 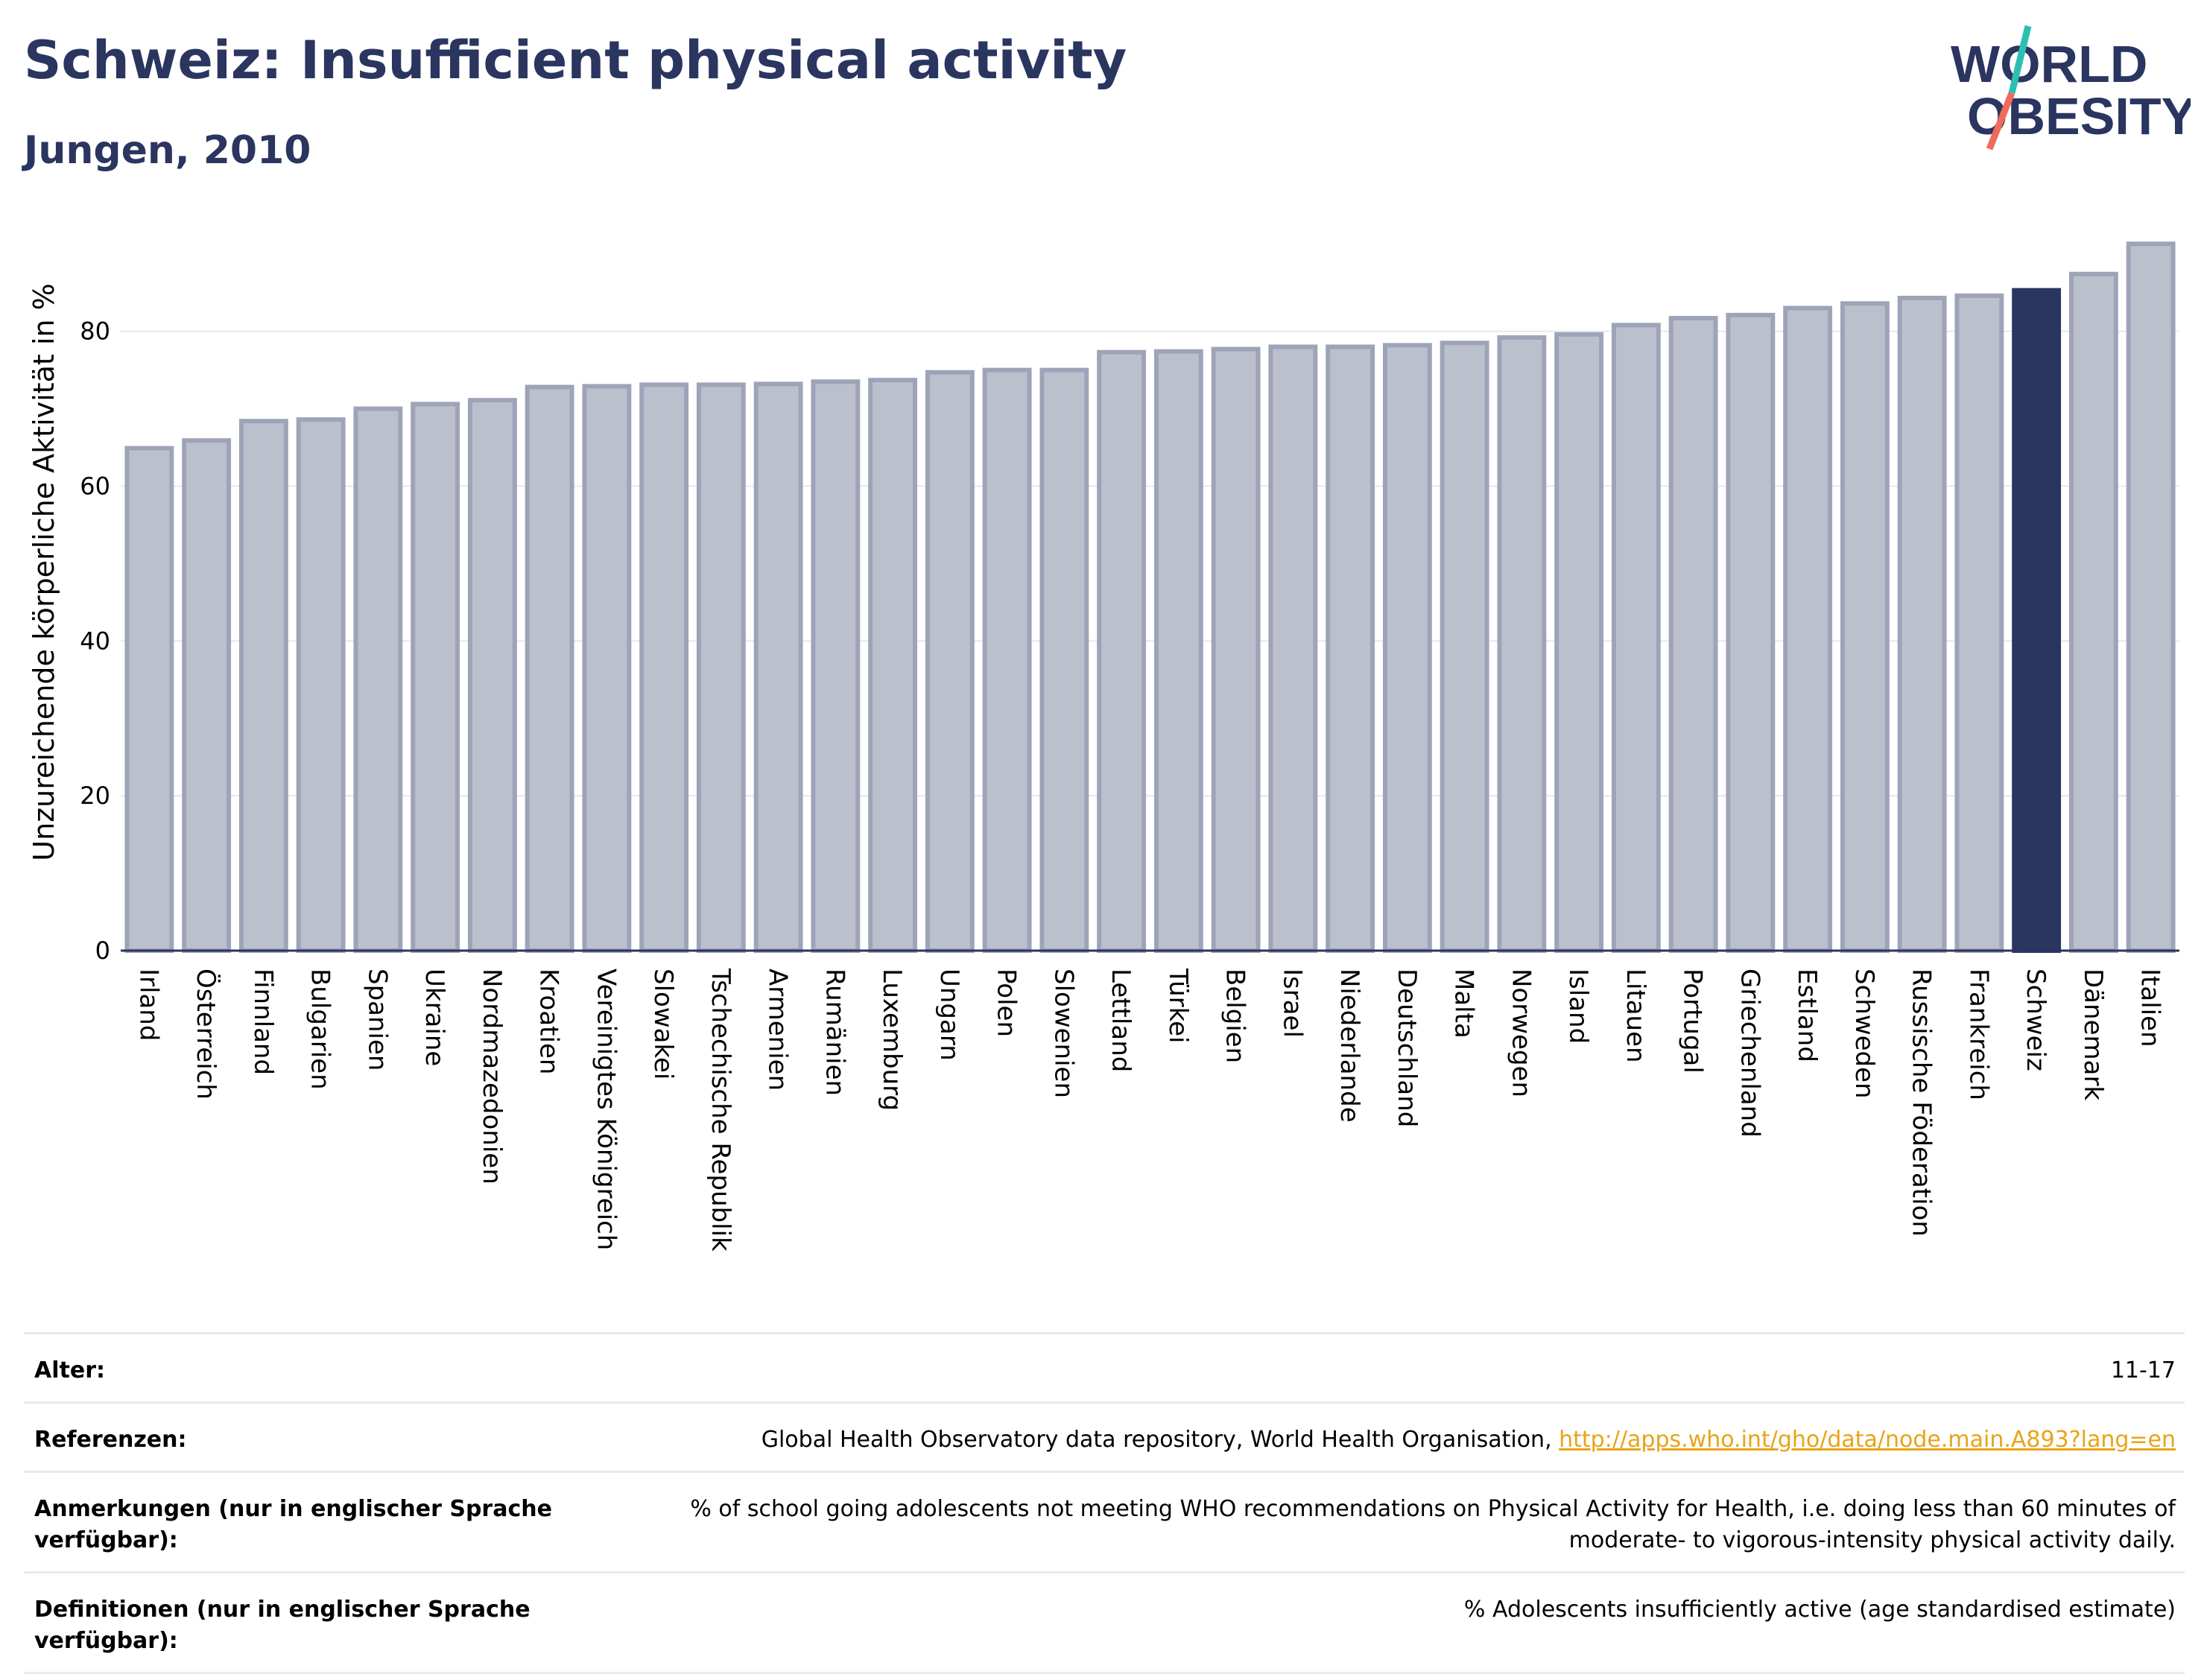 What do you see at coordinates (1578, 1006) in the screenshot?
I see `x-tick-label: Island` at bounding box center [1578, 1006].